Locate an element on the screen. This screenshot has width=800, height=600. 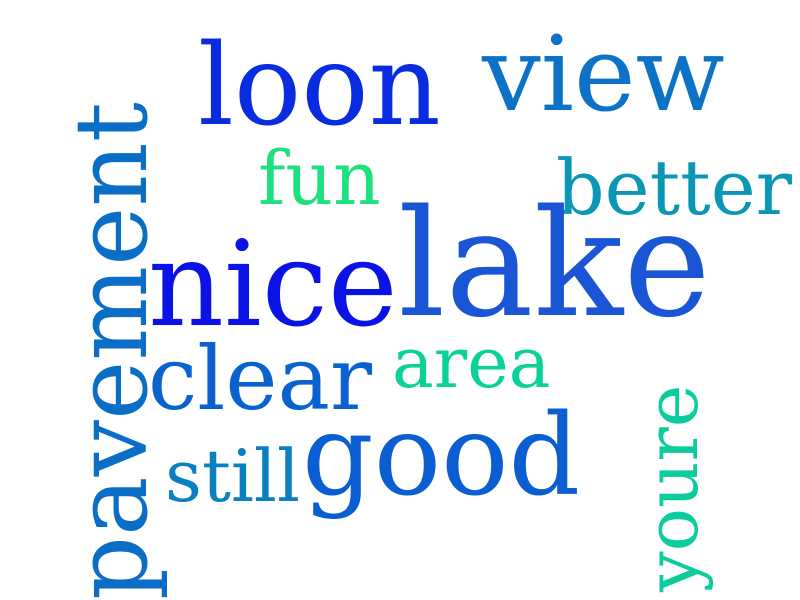
word-better: better is located at coordinates (674, 187).